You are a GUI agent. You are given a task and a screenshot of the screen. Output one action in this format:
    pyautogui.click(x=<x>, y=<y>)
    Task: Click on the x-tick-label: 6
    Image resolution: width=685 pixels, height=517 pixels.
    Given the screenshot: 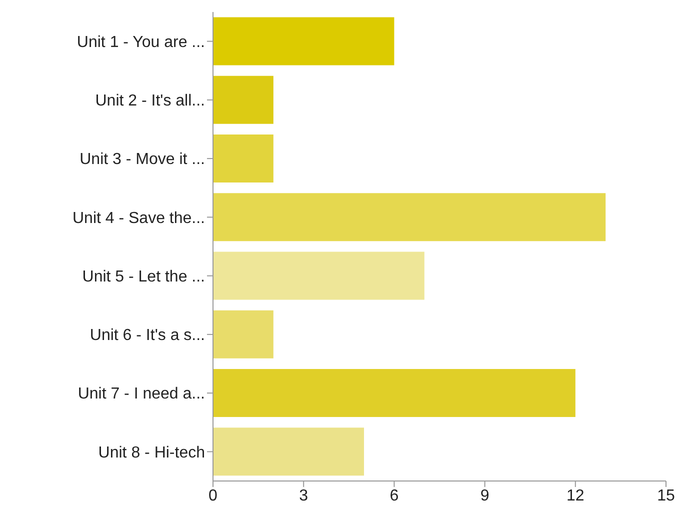 What is the action you would take?
    pyautogui.click(x=394, y=495)
    